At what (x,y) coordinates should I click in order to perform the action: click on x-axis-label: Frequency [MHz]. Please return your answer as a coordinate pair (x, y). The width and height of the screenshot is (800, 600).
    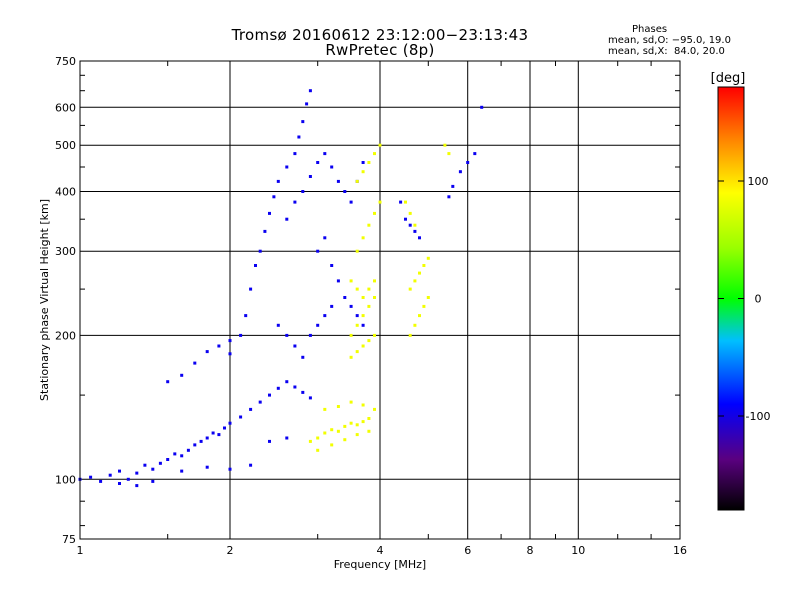
    Looking at the image, I should click on (380, 564).